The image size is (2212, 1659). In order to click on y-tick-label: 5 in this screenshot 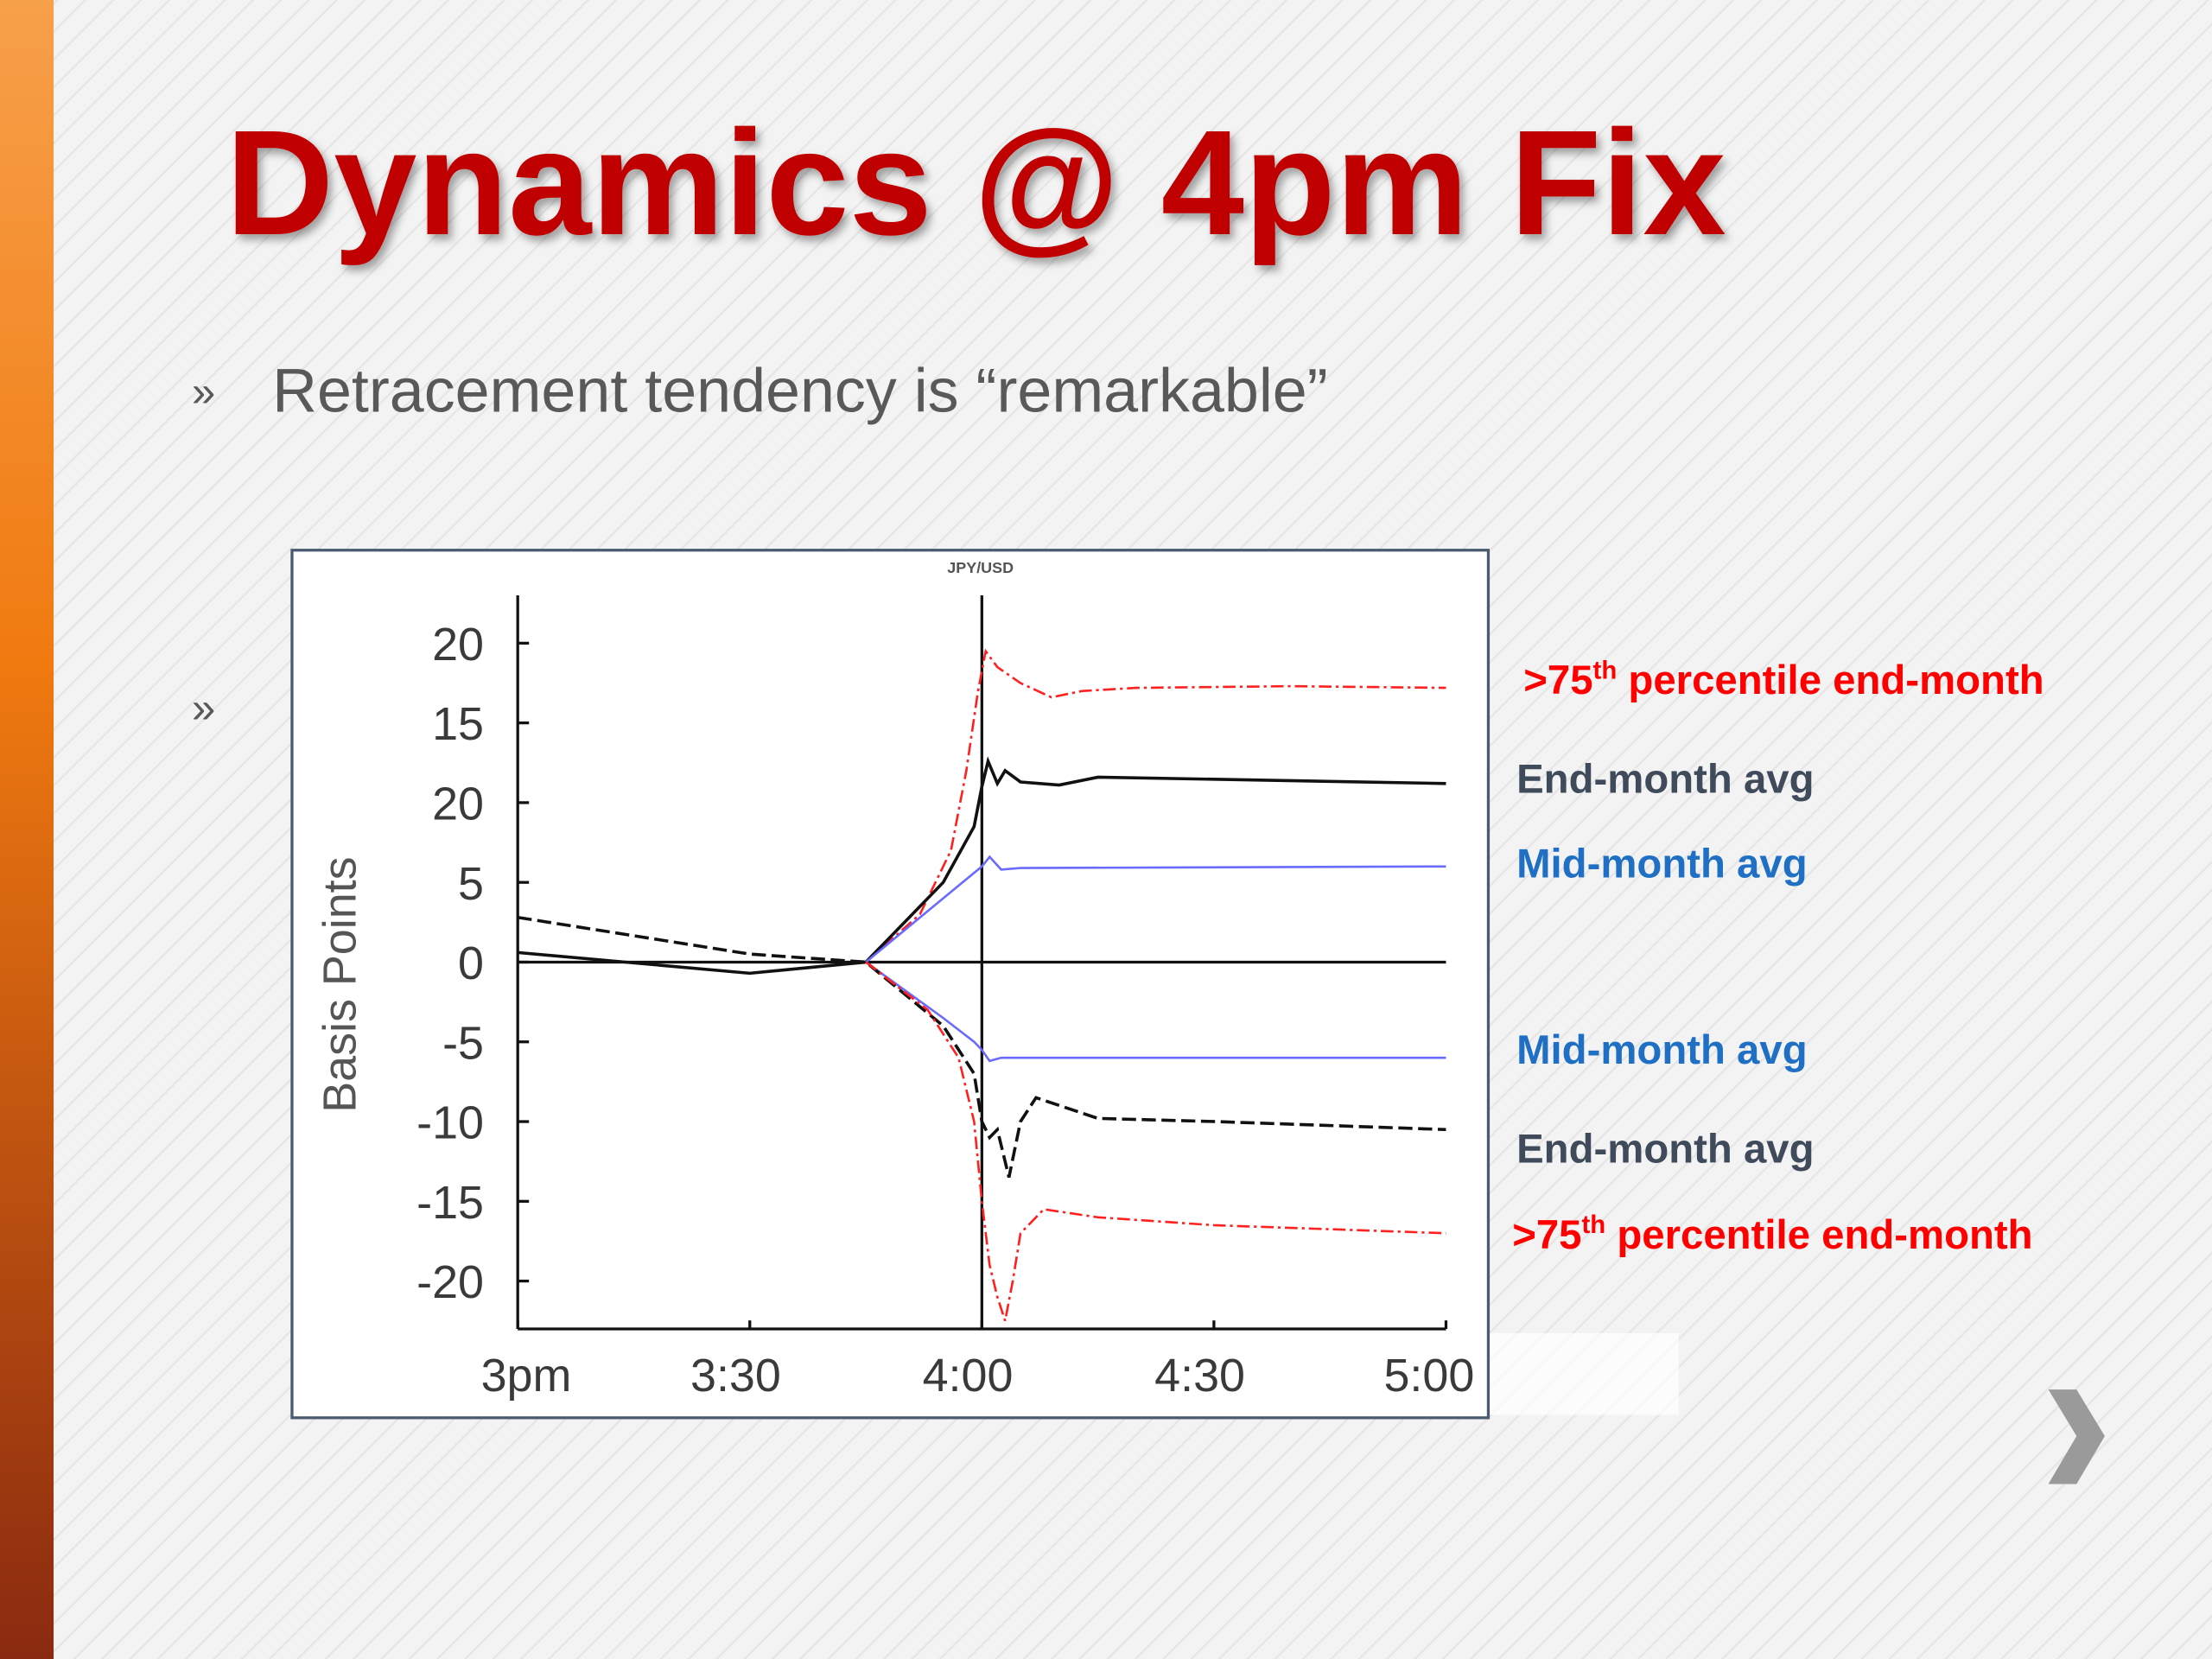, I will do `click(471, 884)`.